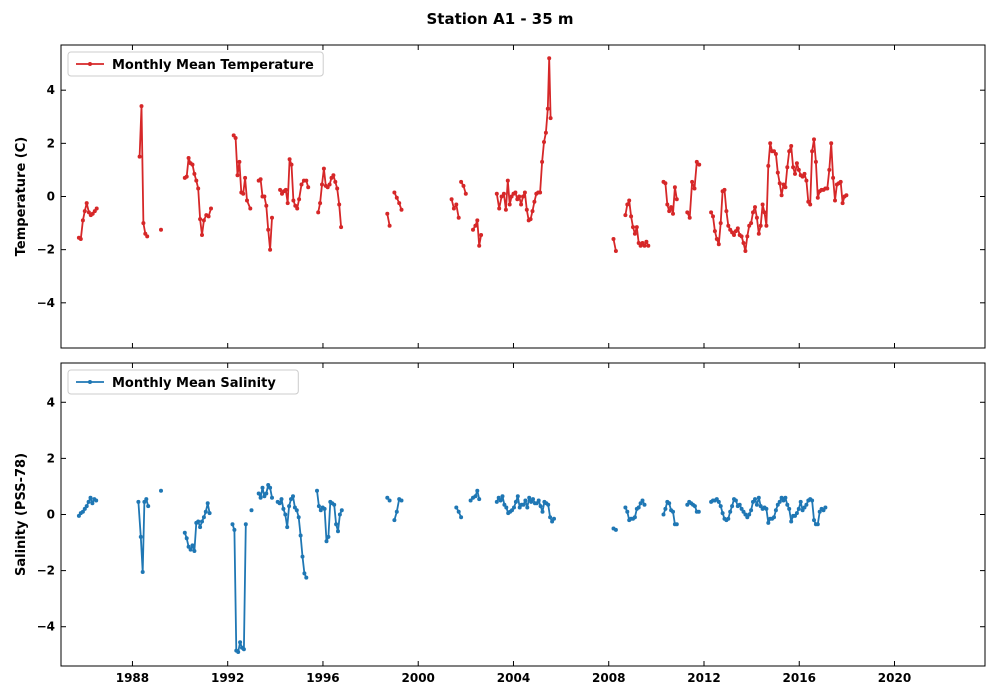 This screenshot has width=1000, height=700. I want to click on x-tick-label: 1992, so click(227, 678).